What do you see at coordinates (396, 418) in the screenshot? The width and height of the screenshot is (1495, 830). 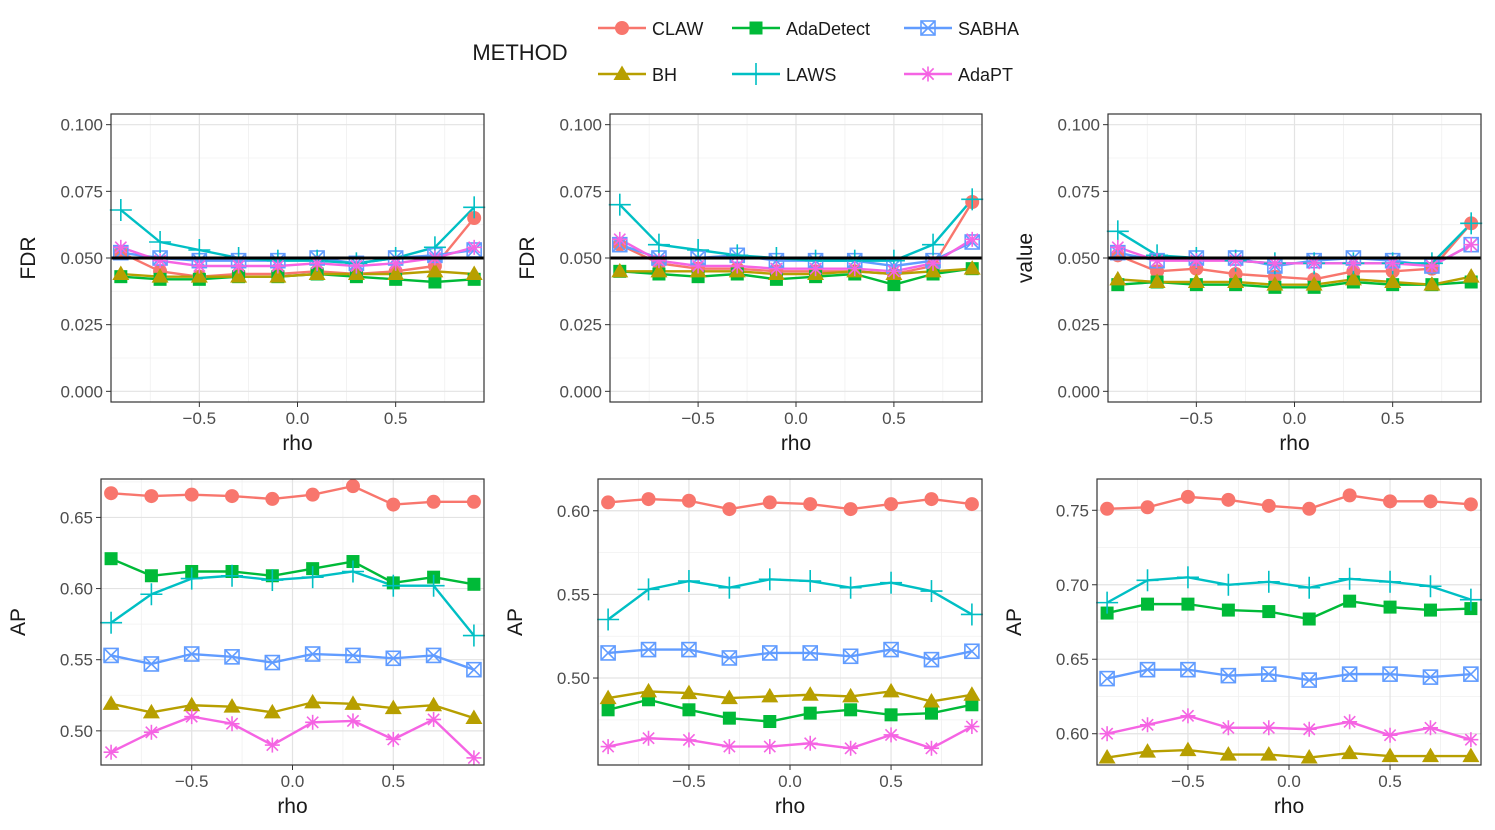 I see `x-tick-label: 0.5` at bounding box center [396, 418].